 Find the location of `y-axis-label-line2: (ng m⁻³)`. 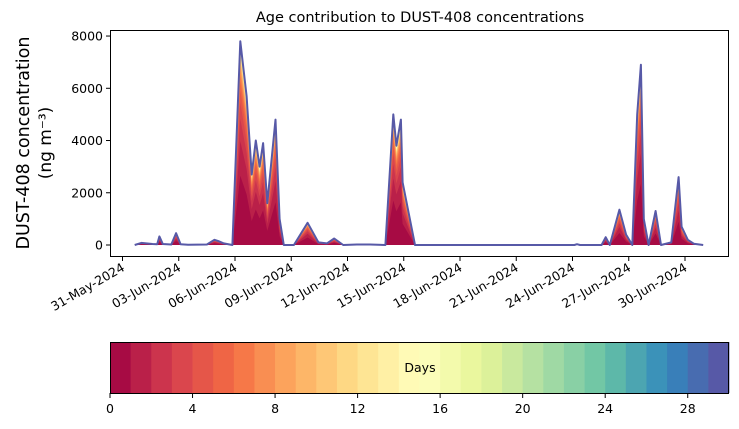

y-axis-label-line2: (ng m⁻³) is located at coordinates (46, 143).